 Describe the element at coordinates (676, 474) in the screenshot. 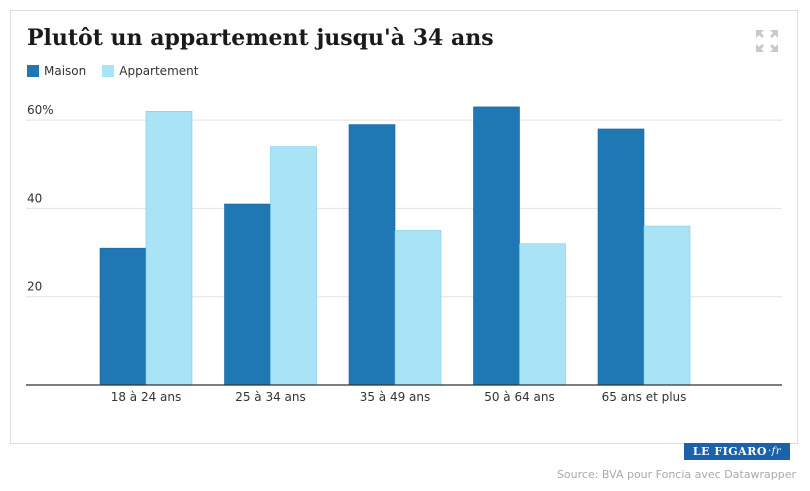

I see `source-note: Source: BVA pour Foncia avec Datawrapper` at that location.